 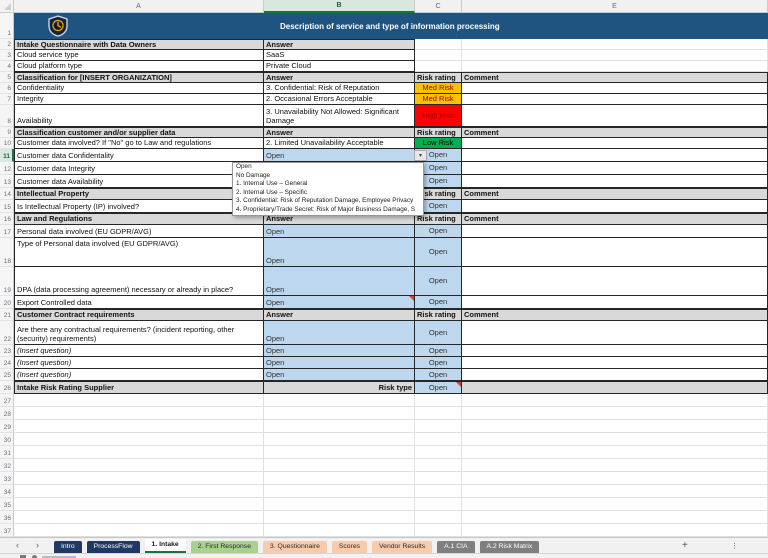 I want to click on cell-B24: Open, so click(x=339, y=363).